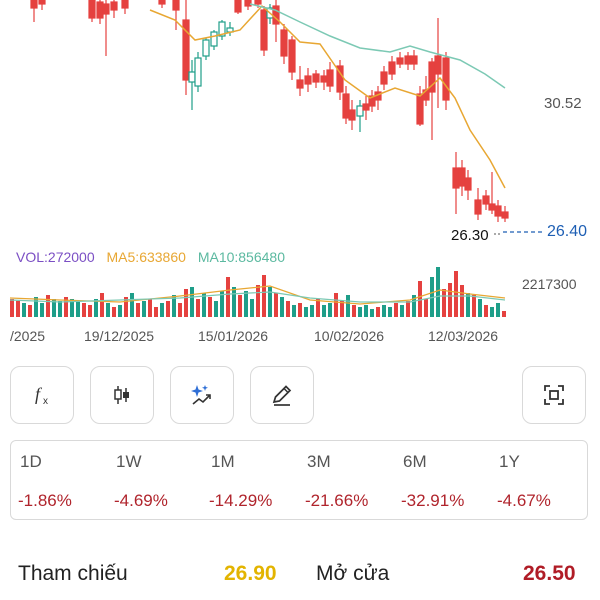  What do you see at coordinates (146, 257) in the screenshot?
I see `ma5-label: MA5:633860` at bounding box center [146, 257].